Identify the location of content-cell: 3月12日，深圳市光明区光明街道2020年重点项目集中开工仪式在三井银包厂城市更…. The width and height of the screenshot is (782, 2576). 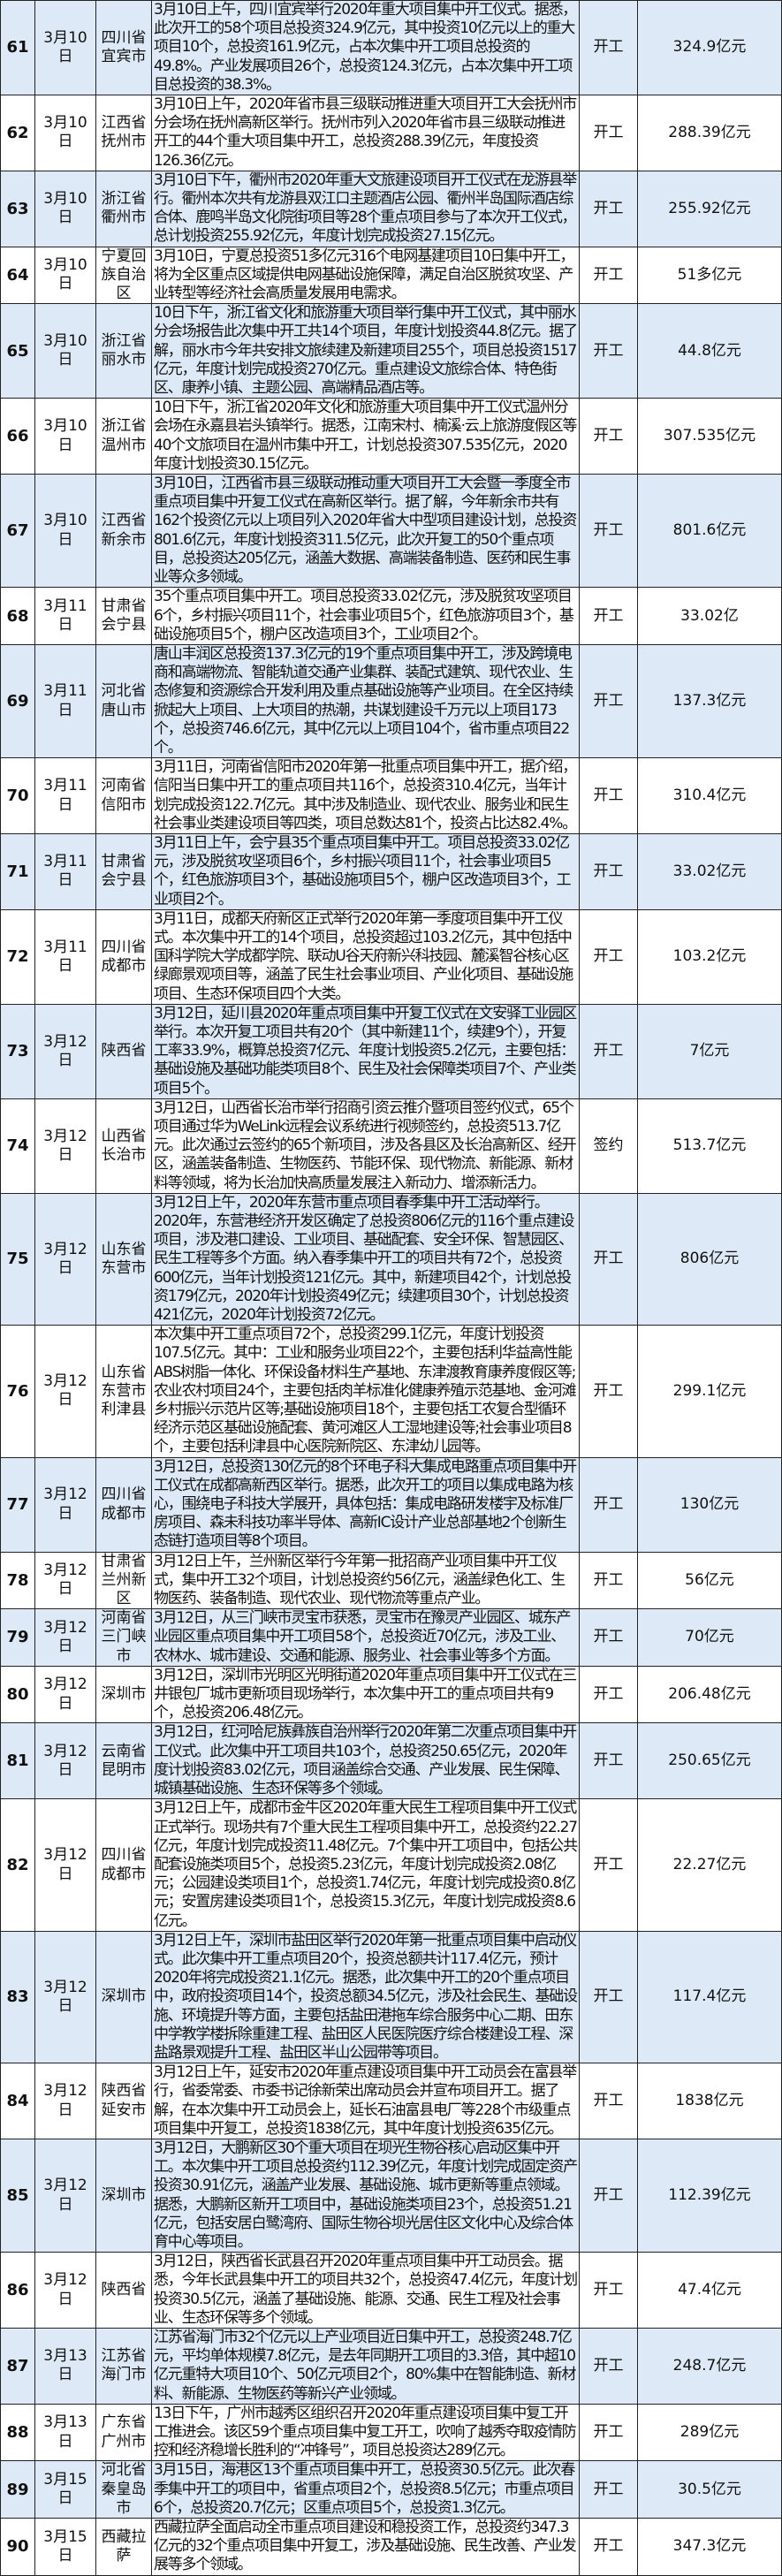
(365, 1695).